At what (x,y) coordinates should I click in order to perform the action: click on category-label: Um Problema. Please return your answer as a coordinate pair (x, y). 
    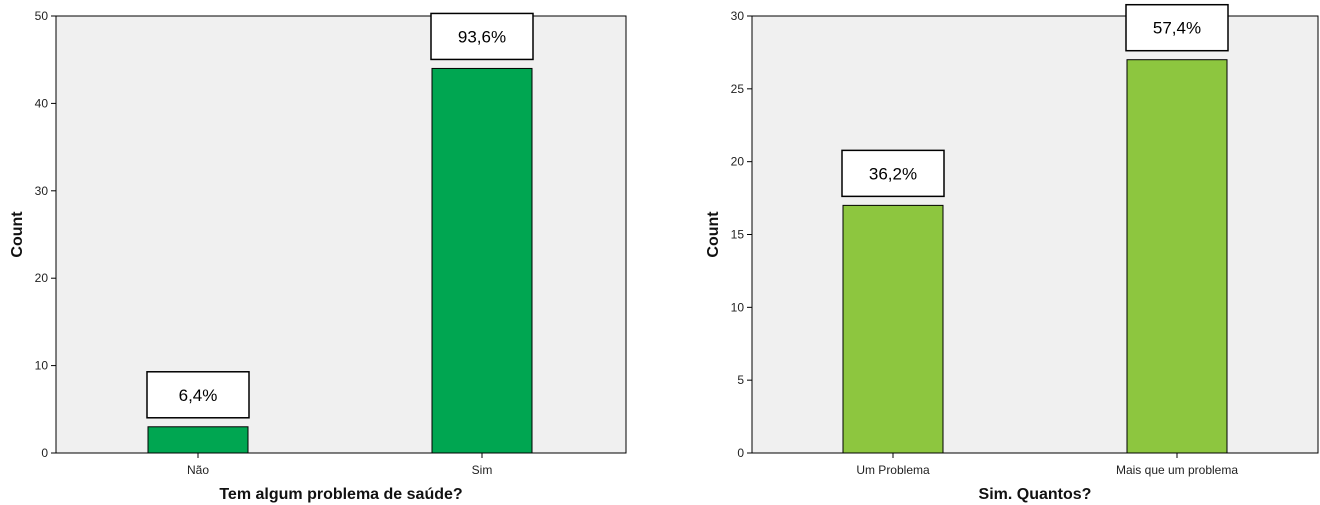
    Looking at the image, I should click on (893, 470).